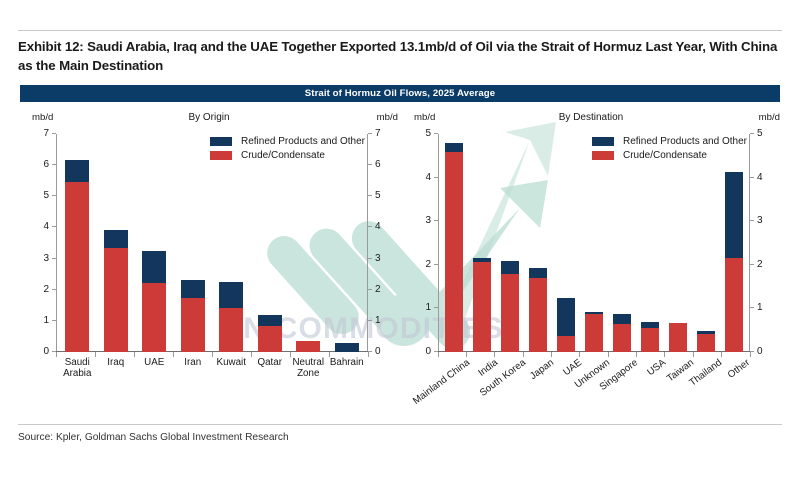 Image resolution: width=800 pixels, height=489 pixels. What do you see at coordinates (308, 346) in the screenshot?
I see `bar-neutral-zone` at bounding box center [308, 346].